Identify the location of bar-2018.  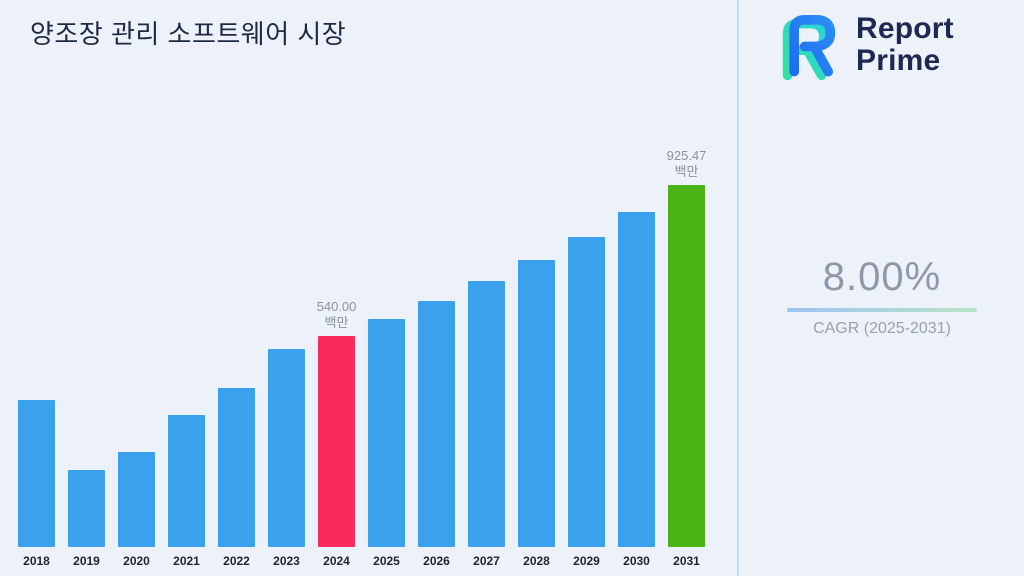
(36, 473).